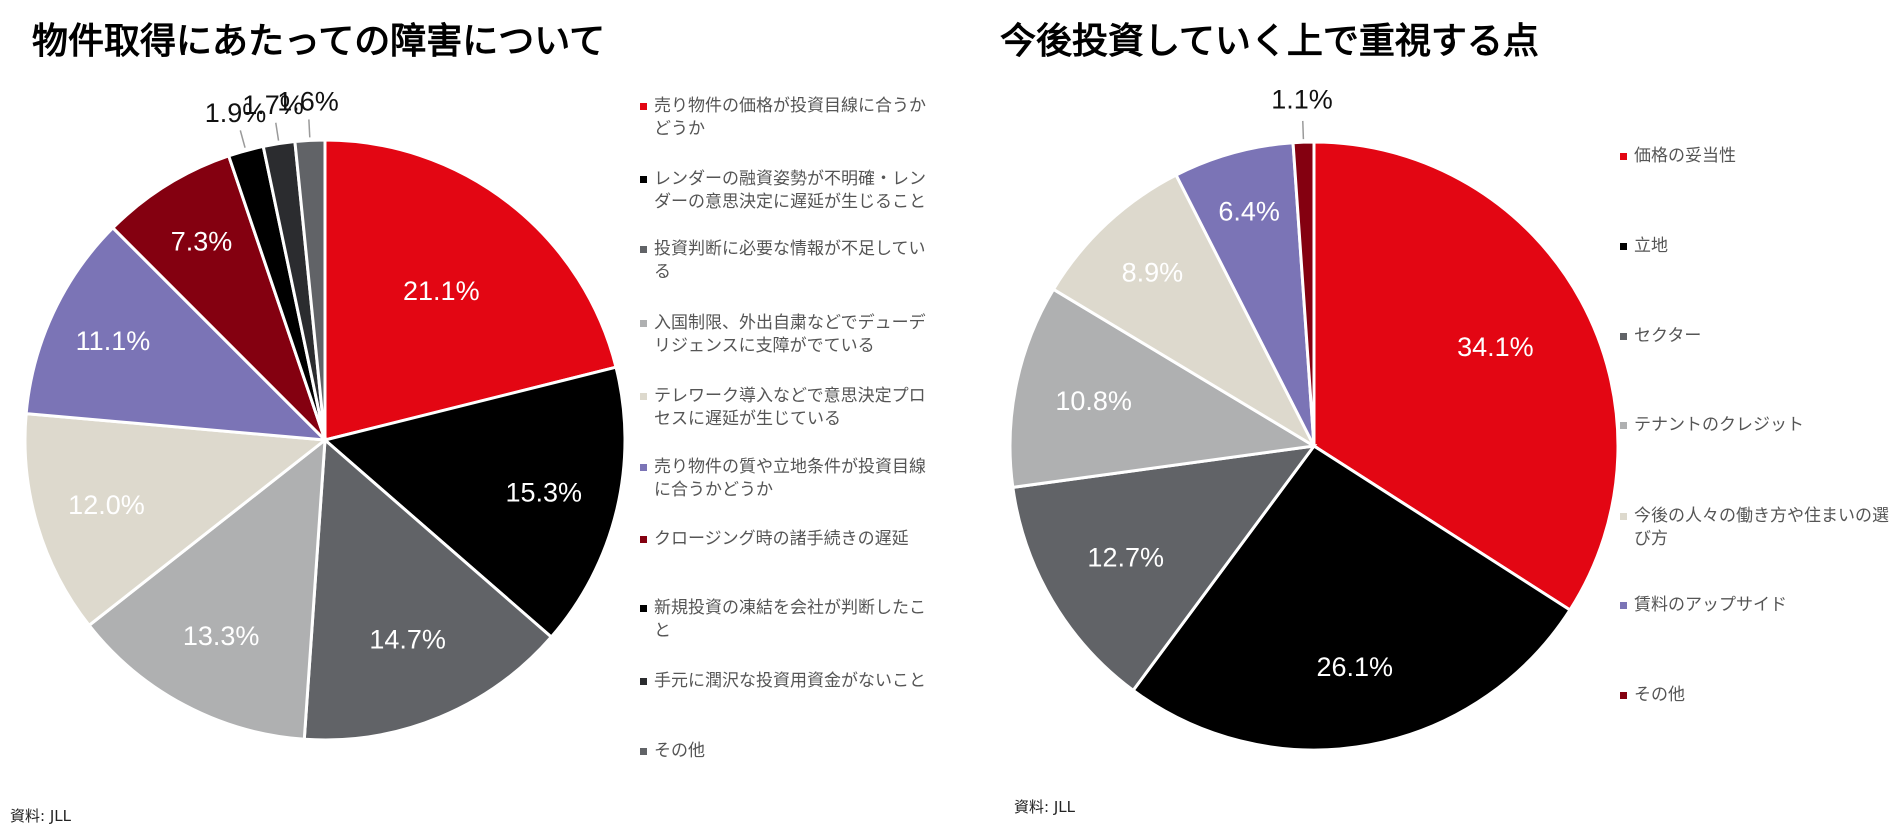 This screenshot has height=834, width=1902. Describe the element at coordinates (308, 101) in the screenshot. I see `data-label: 1.6%` at that location.